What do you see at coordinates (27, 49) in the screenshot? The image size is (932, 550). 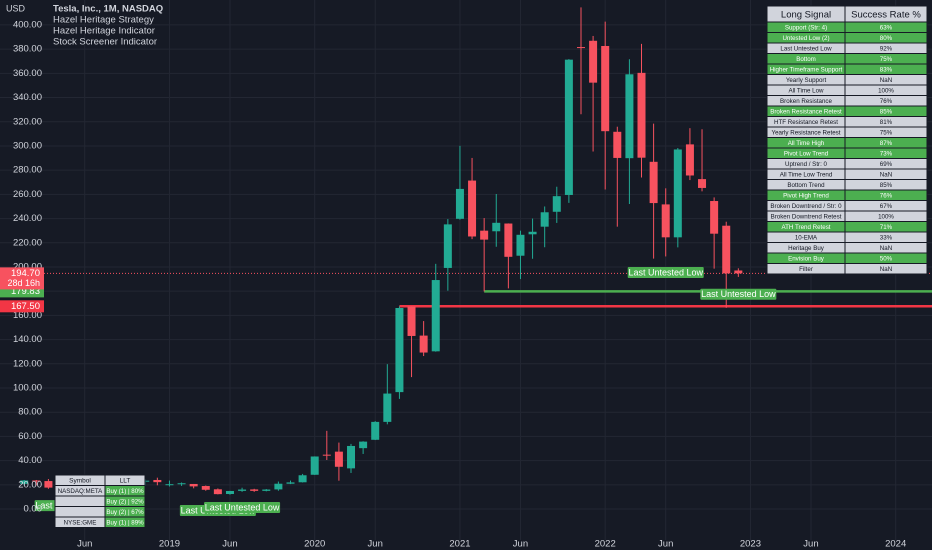 I see `y-tick-label: 380.00` at bounding box center [27, 49].